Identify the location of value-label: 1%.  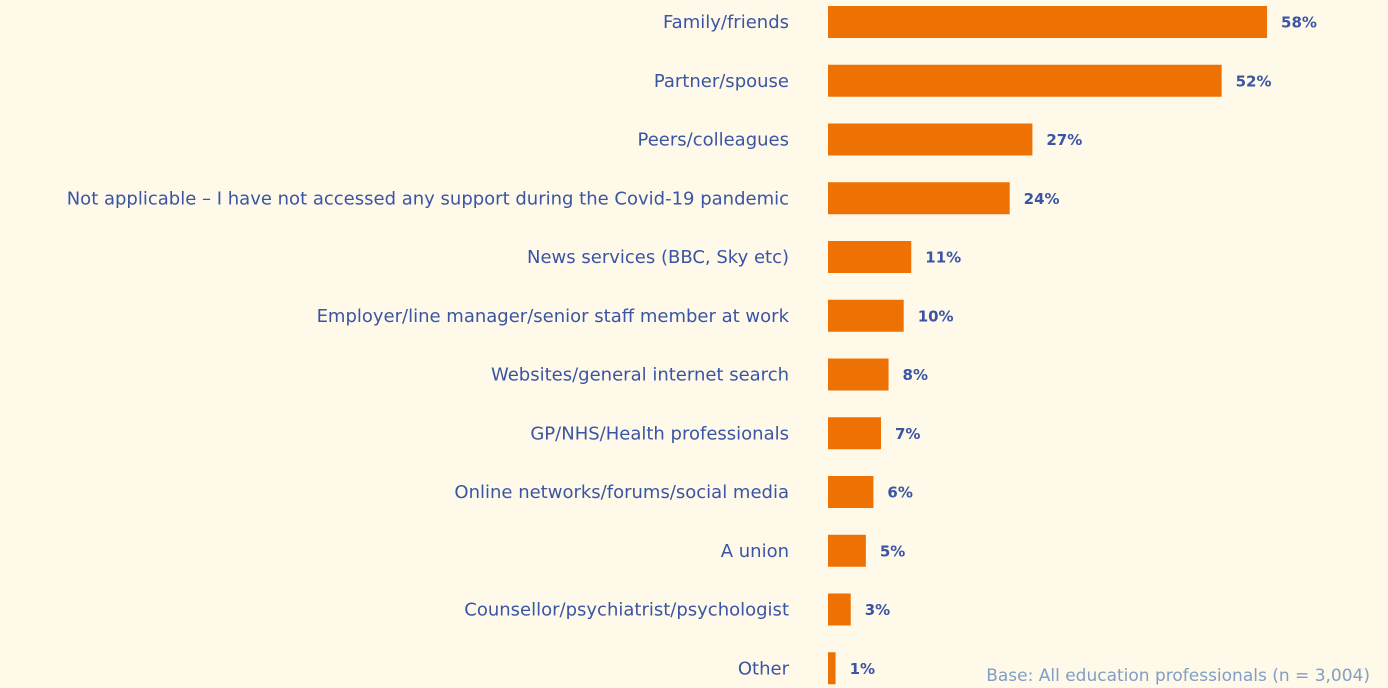
(862, 669).